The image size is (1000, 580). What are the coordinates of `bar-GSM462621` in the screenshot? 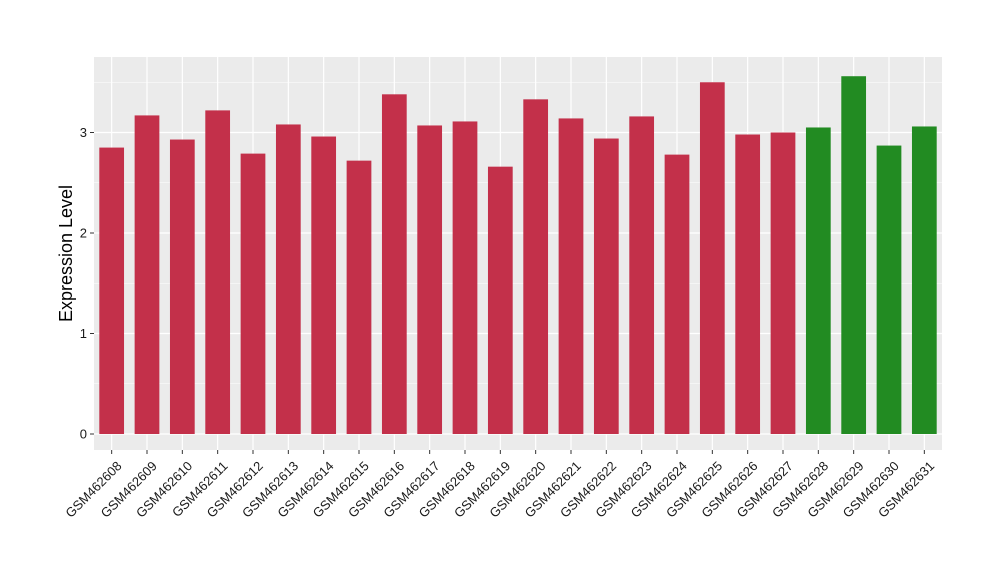 It's located at (571, 276).